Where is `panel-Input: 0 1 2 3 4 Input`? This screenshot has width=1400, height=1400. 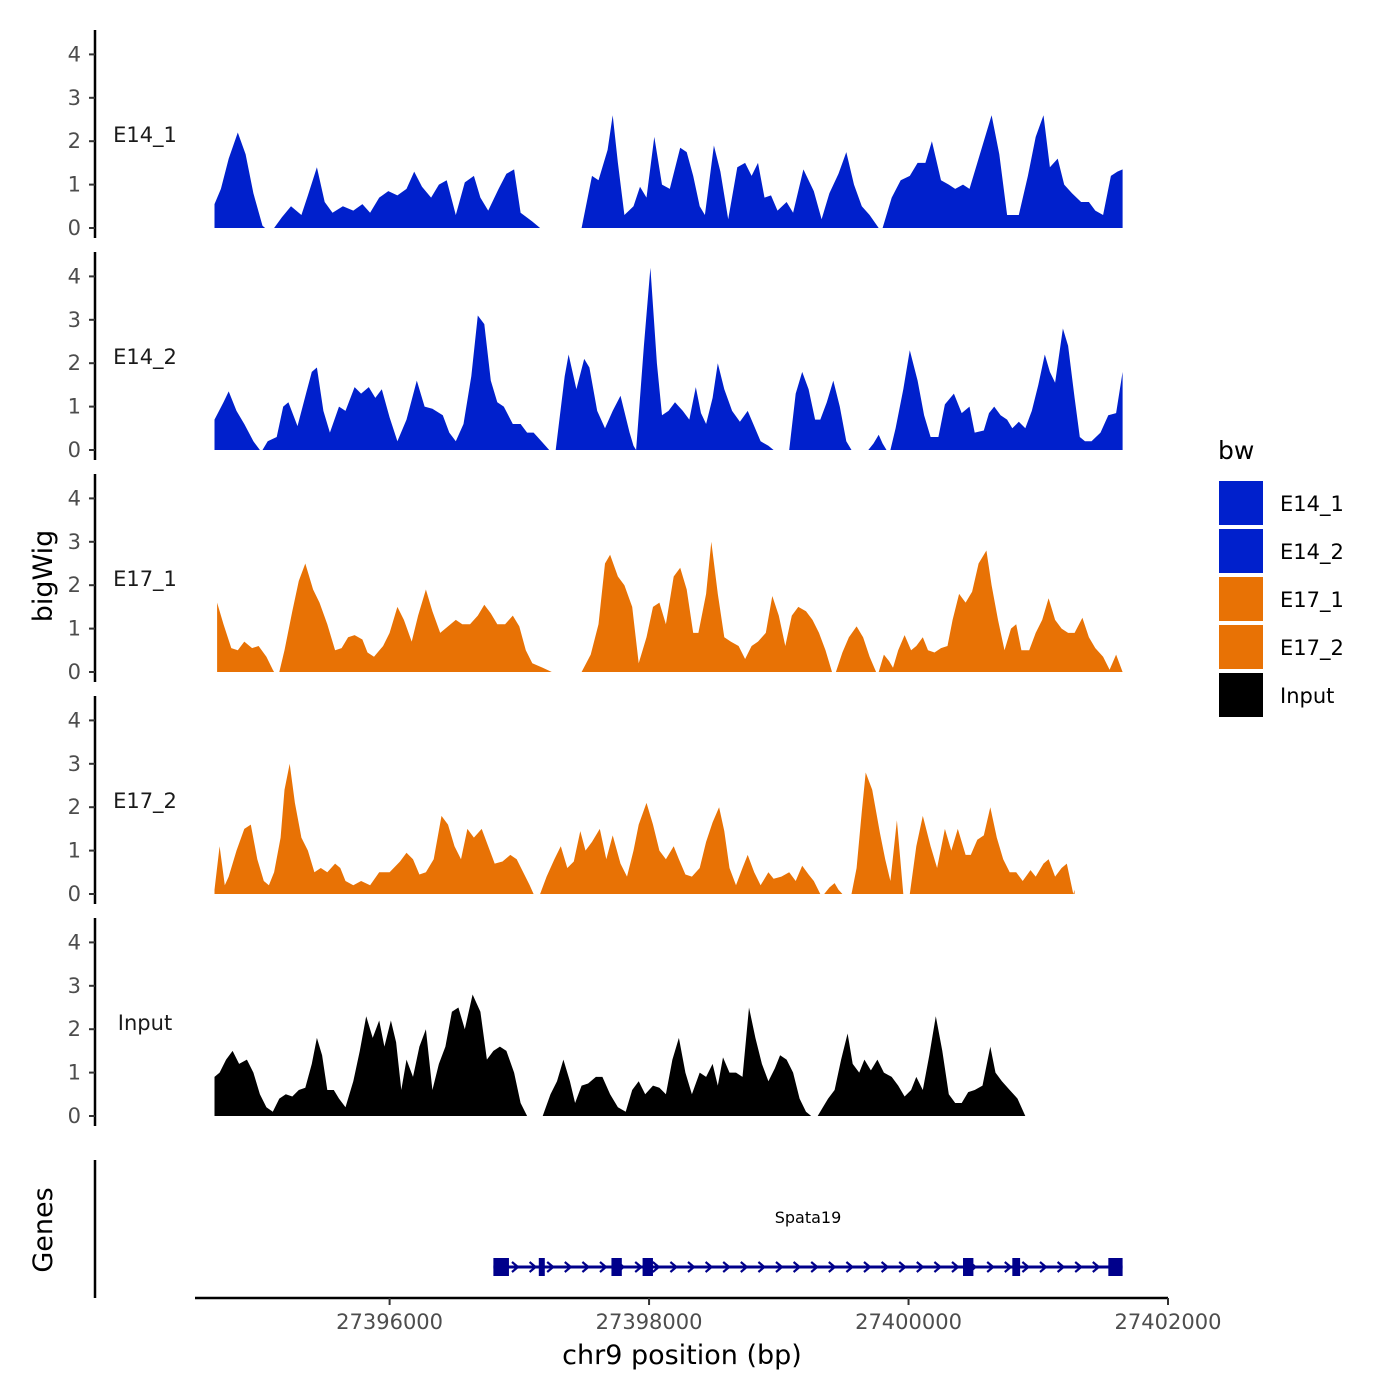 panel-Input: 0 1 2 3 4 Input is located at coordinates (547, 1023).